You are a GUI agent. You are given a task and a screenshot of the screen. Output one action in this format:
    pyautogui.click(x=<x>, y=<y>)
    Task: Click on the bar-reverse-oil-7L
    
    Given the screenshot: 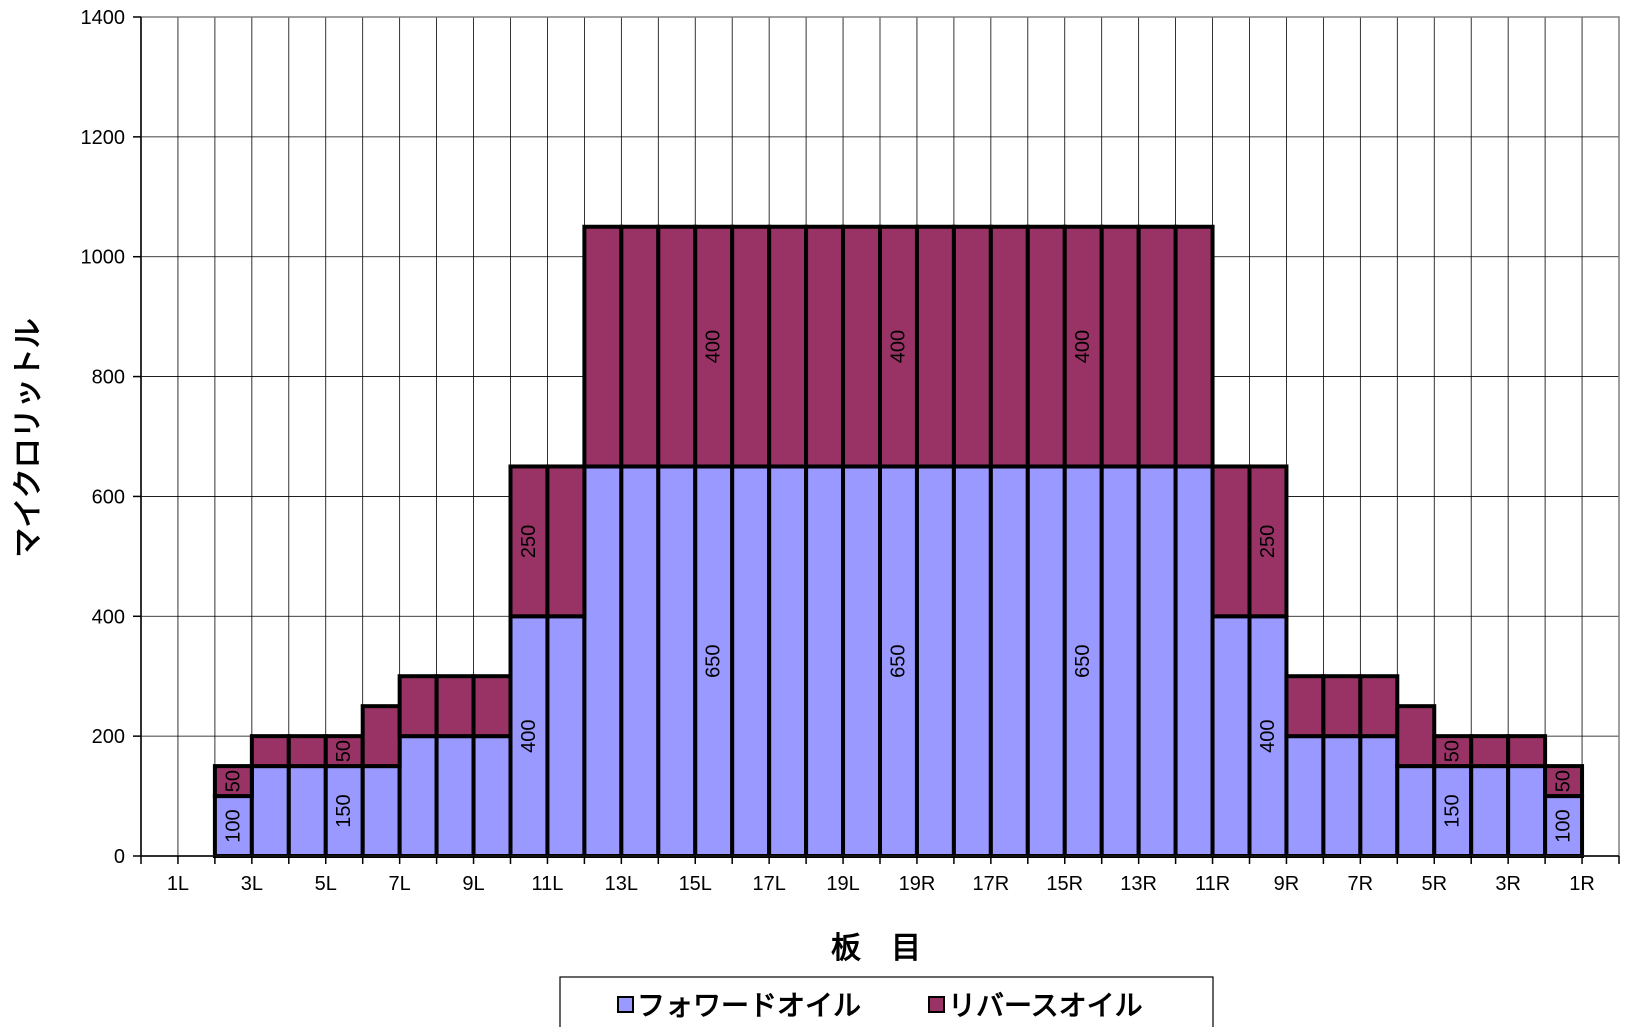 What is the action you would take?
    pyautogui.click(x=418, y=706)
    